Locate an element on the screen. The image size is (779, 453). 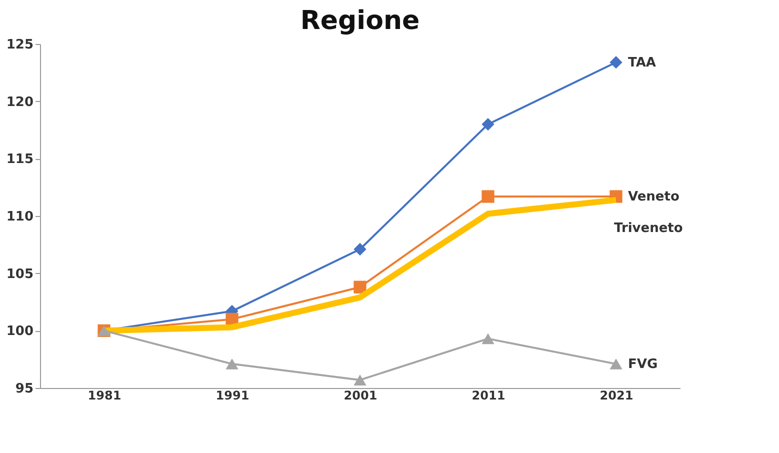
y-tick-label: 105 is located at coordinates (20, 274).